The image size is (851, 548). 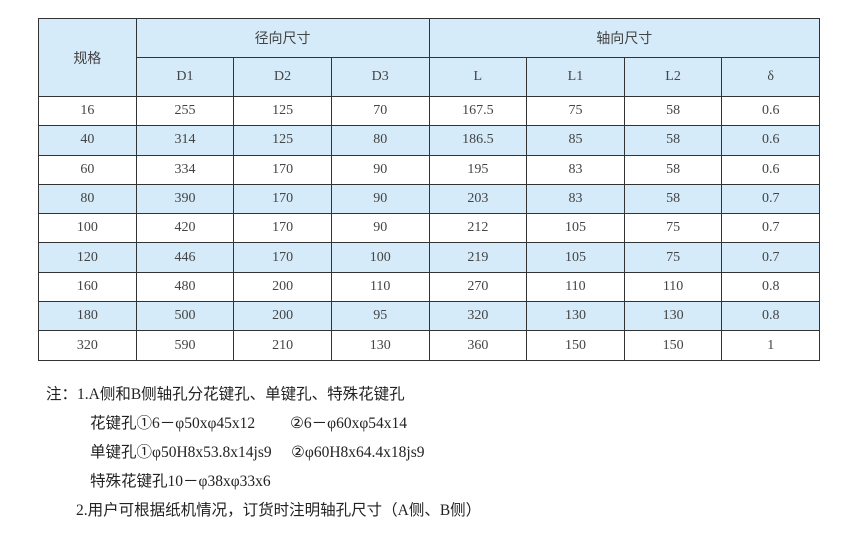 I want to click on table-cell: 195, so click(x=478, y=169).